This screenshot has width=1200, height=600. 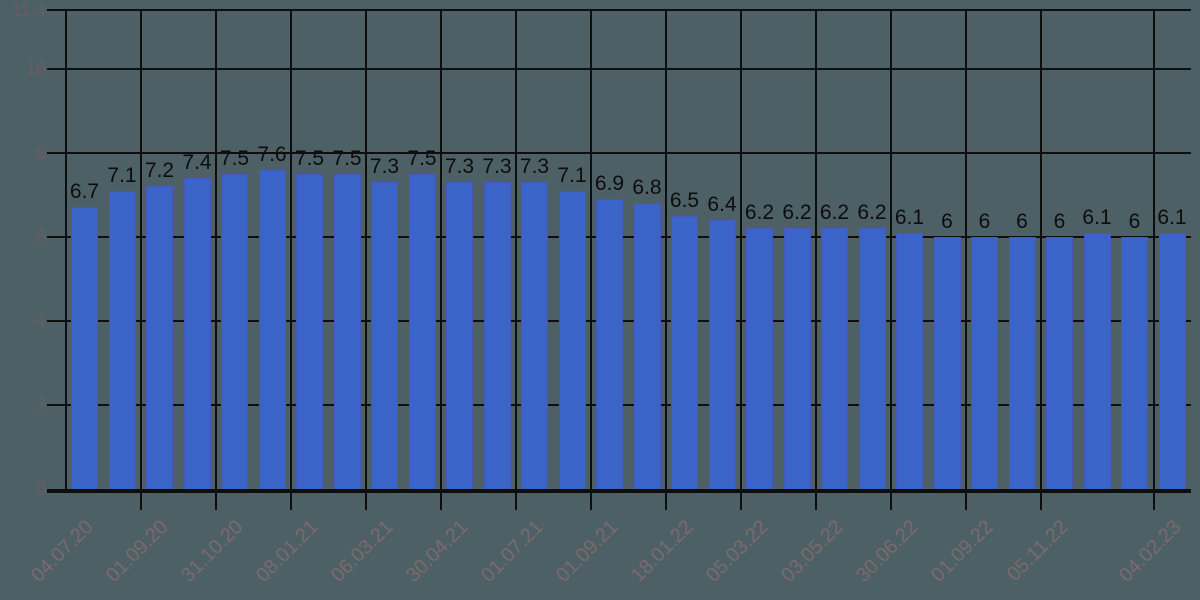 I want to click on y-tick-label: 10, so click(x=35, y=68).